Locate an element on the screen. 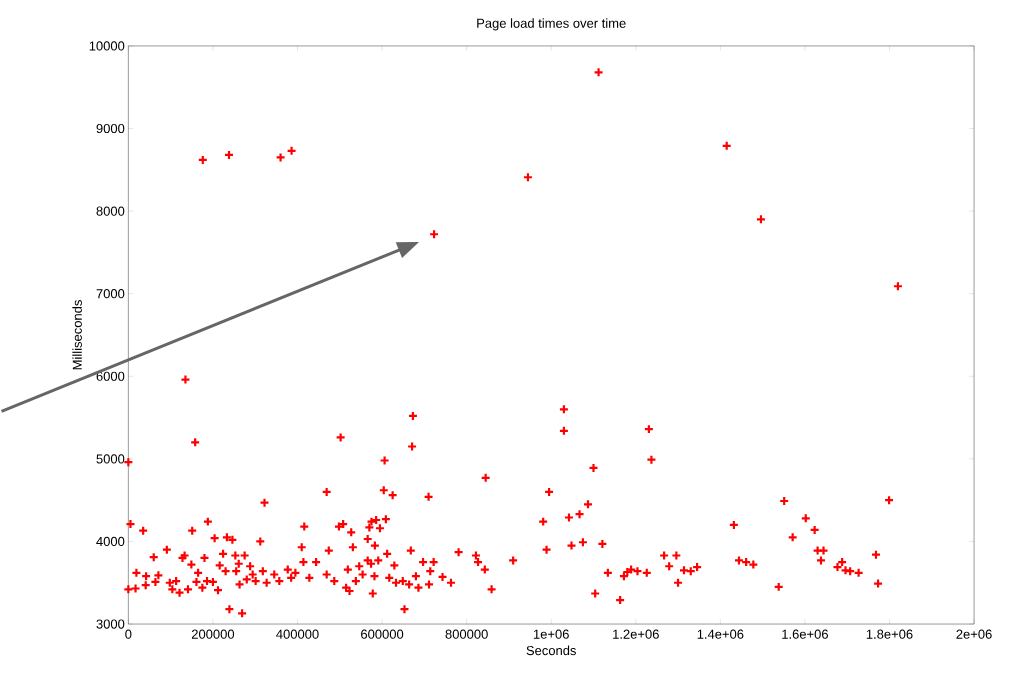 The width and height of the screenshot is (1015, 679). y-tick-label: 7000 is located at coordinates (110, 294).